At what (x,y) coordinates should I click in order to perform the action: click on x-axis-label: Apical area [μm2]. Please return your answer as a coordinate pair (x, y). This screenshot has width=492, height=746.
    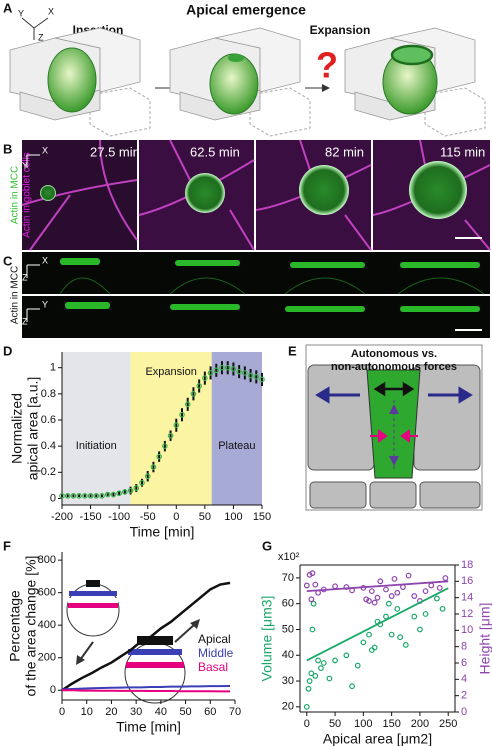
    Looking at the image, I should click on (377, 738).